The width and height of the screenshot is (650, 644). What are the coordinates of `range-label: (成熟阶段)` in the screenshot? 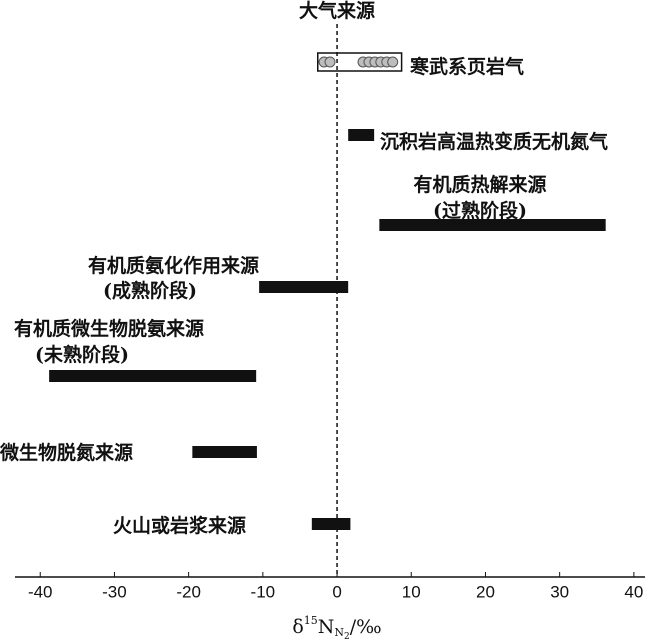 It's located at (150, 290).